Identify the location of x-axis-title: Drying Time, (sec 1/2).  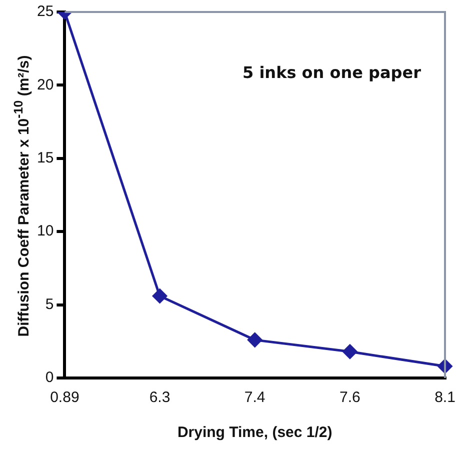
(254, 433).